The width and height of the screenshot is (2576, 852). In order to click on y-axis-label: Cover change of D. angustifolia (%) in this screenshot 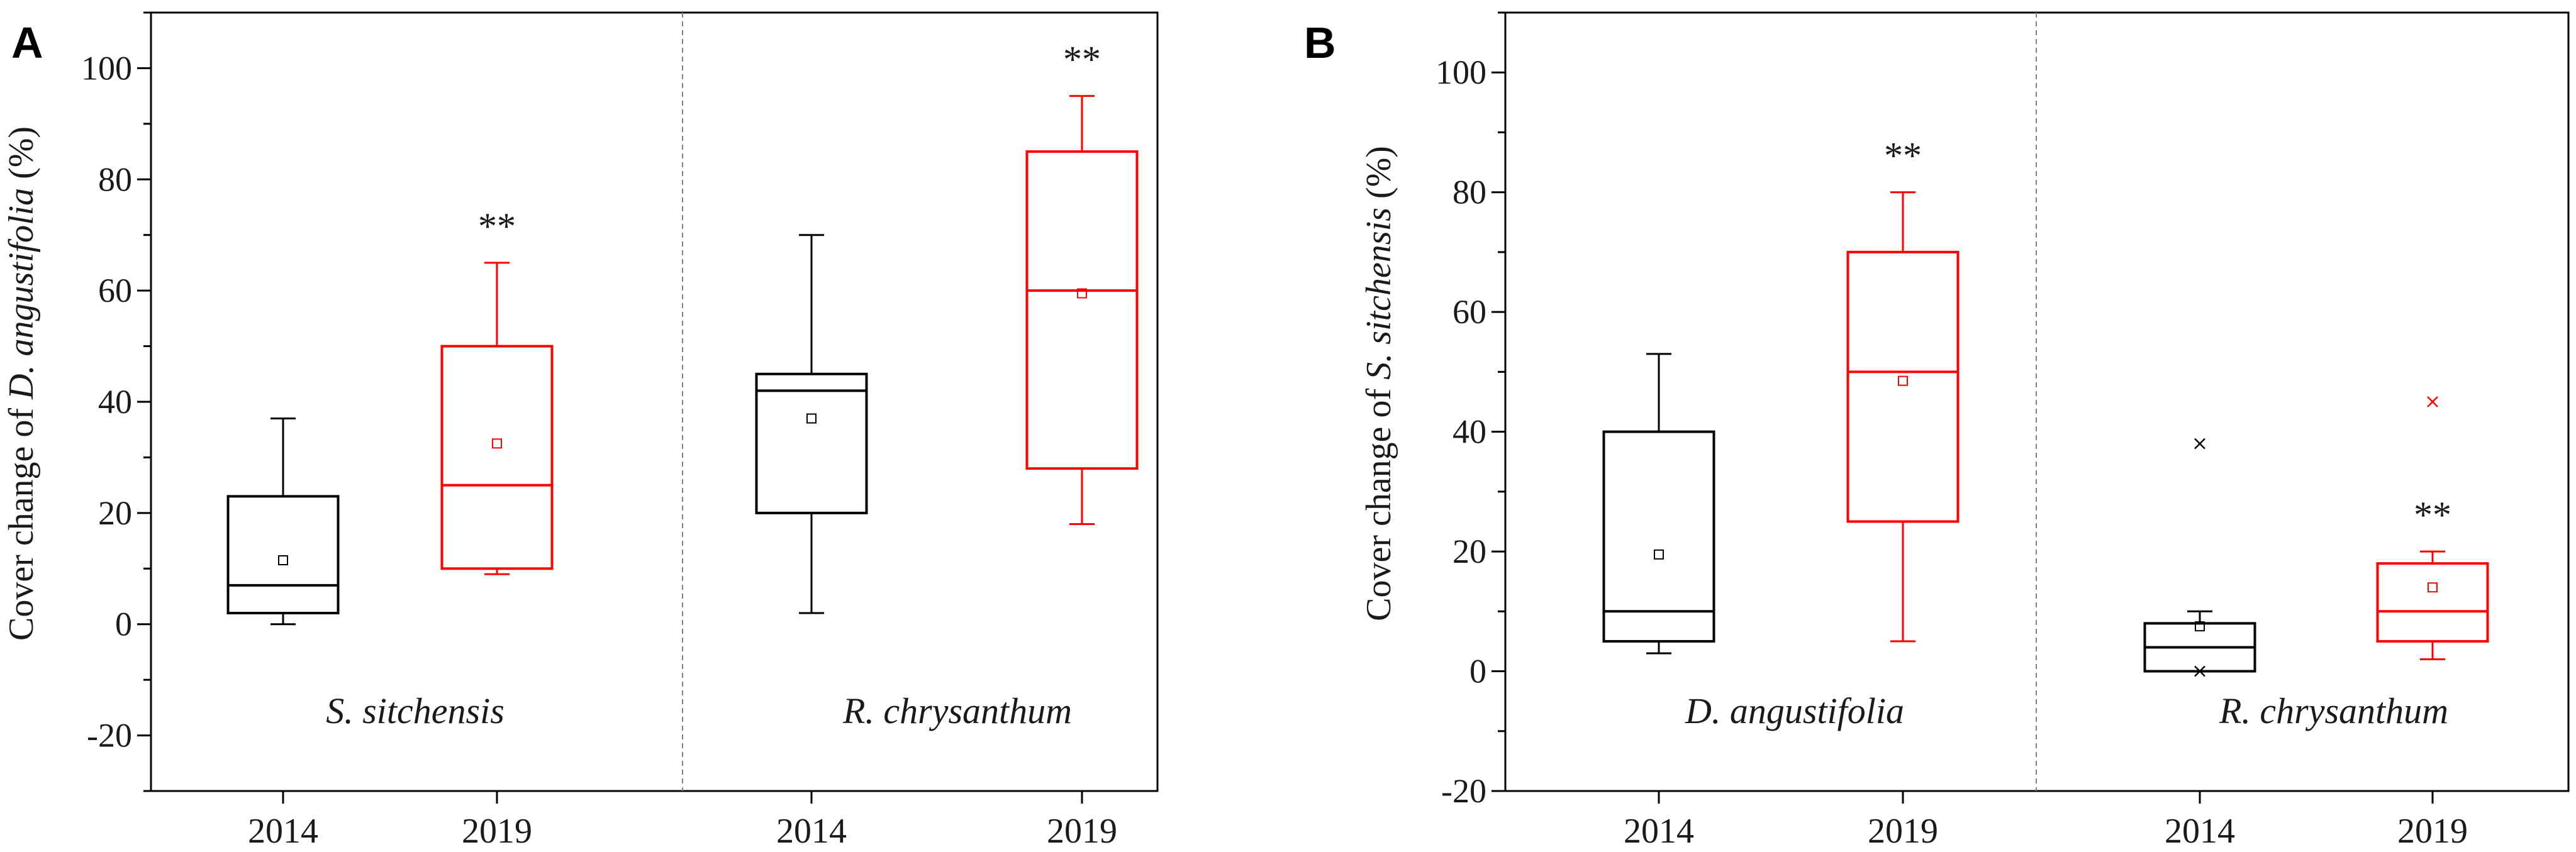, I will do `click(21, 383)`.